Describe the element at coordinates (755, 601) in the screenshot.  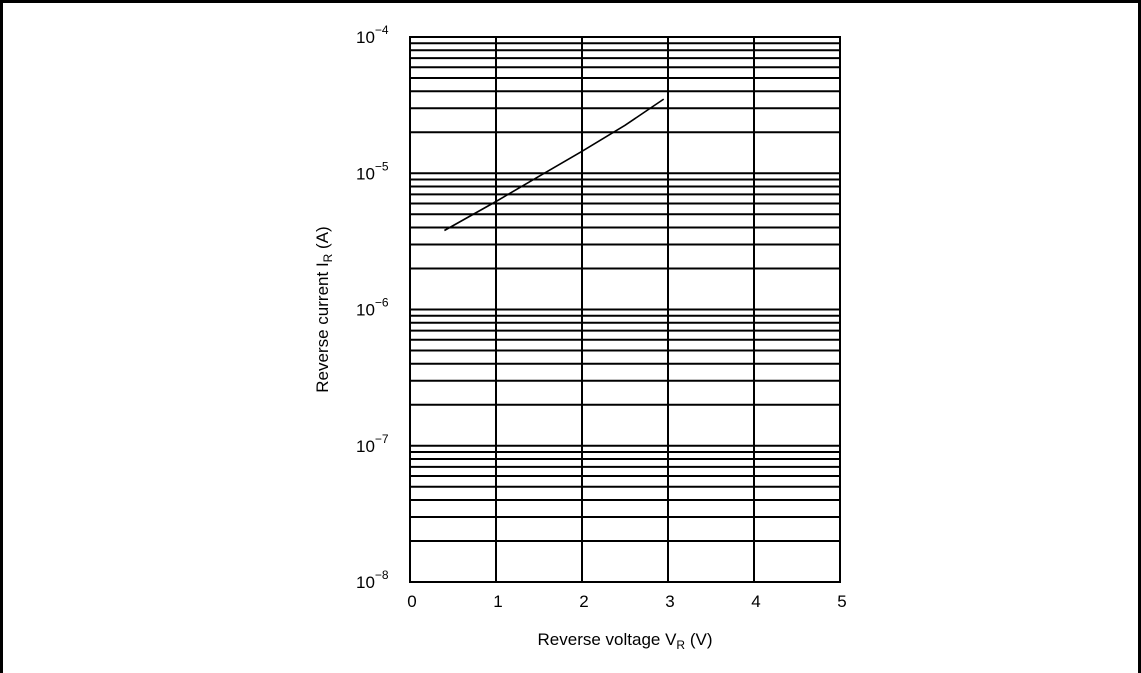
I see `x-tick-label: 4` at that location.